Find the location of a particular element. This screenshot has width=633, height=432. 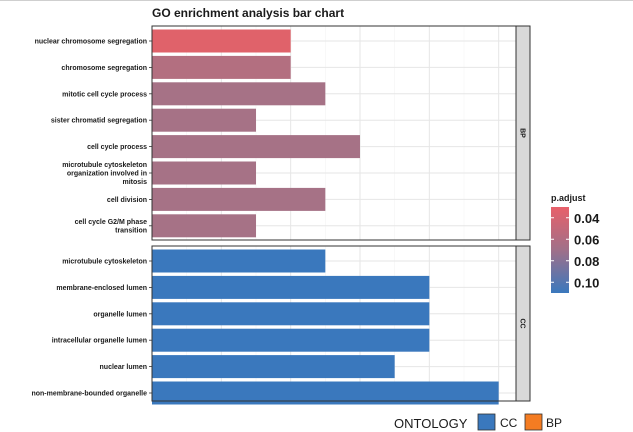

y-tick-label: nuclear chromosome segregation is located at coordinates (91, 42).